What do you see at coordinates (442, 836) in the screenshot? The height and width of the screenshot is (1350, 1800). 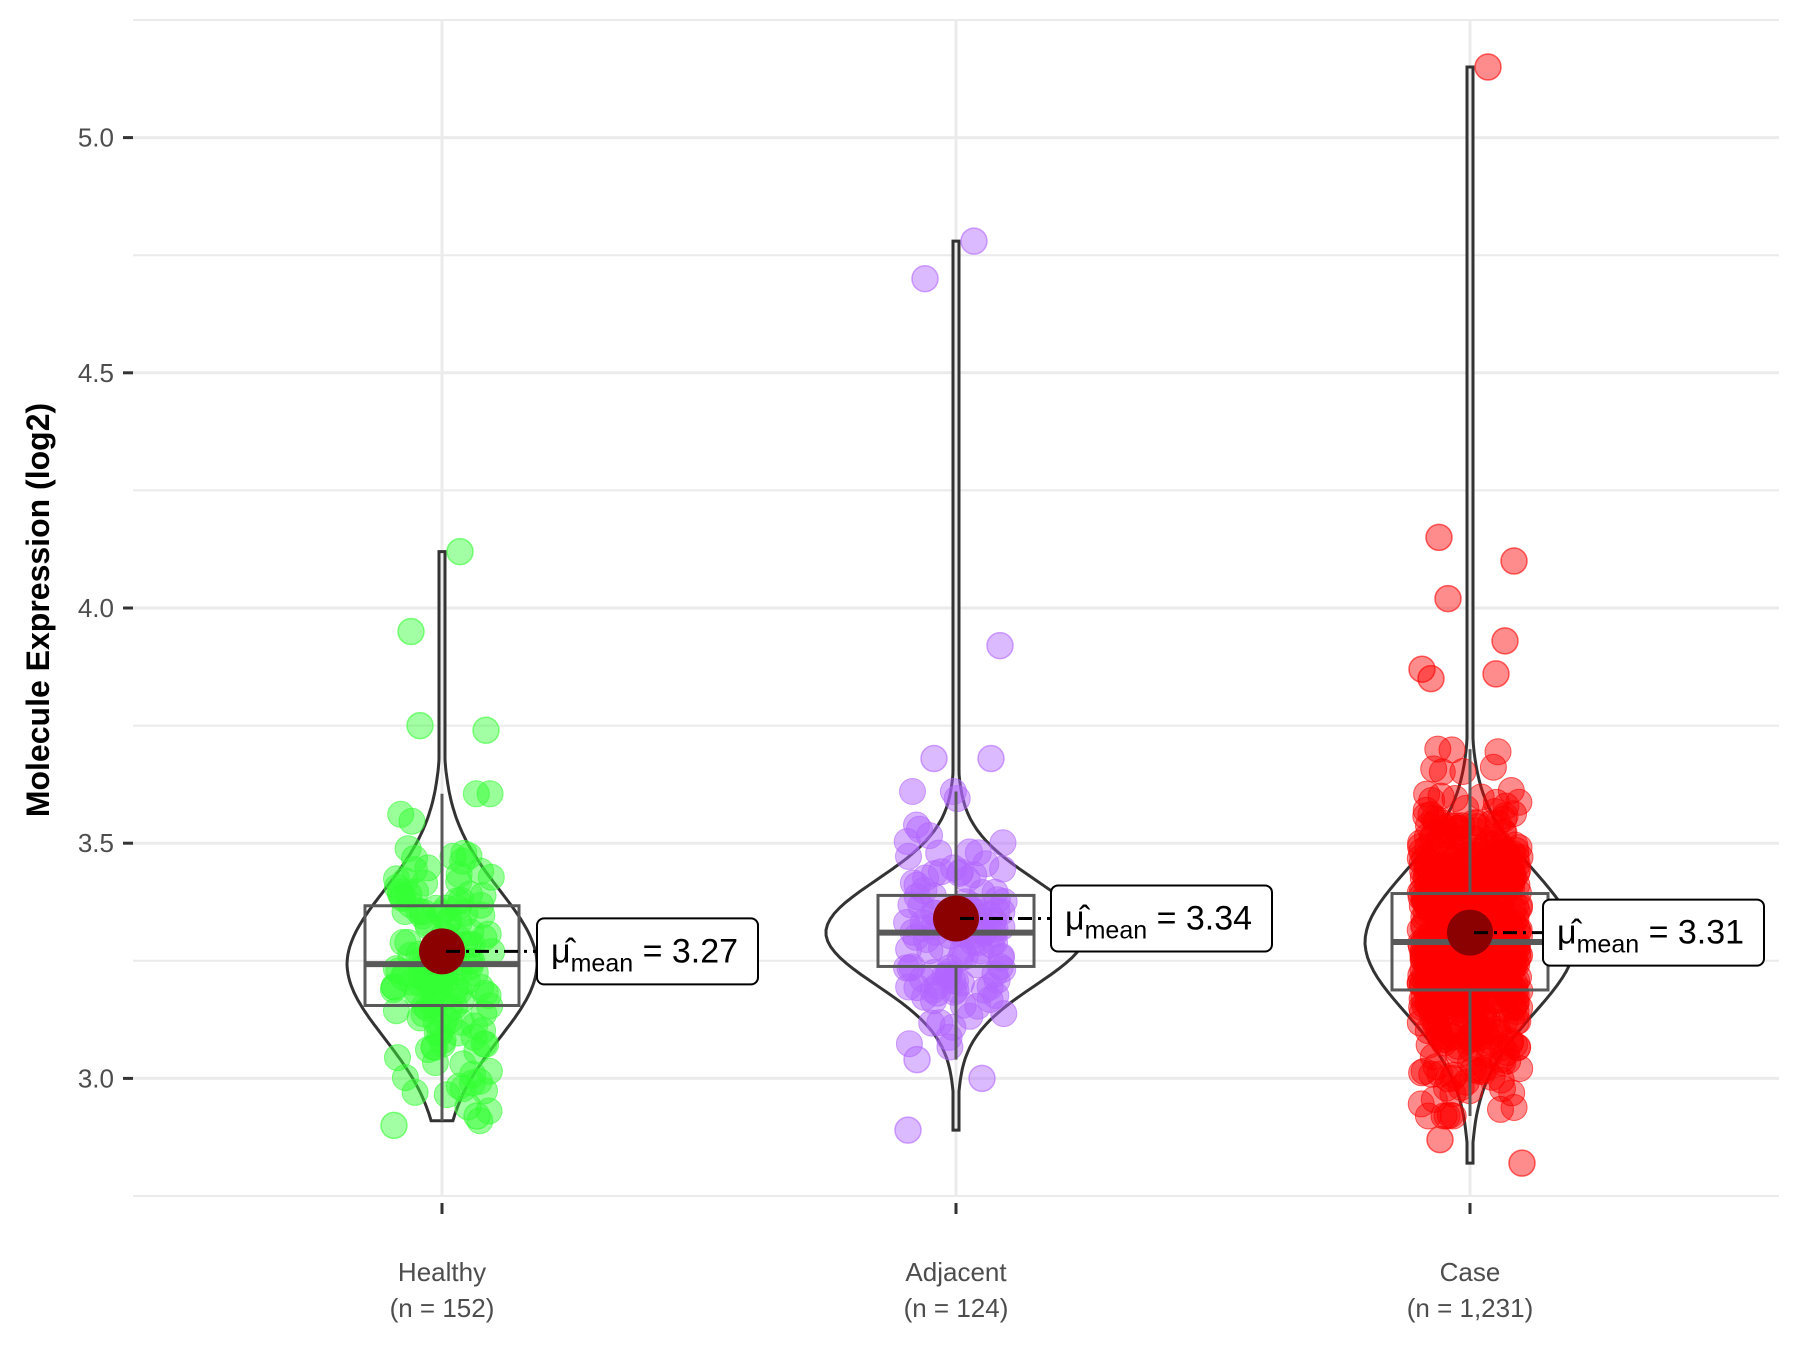 I see `violin-healthy` at bounding box center [442, 836].